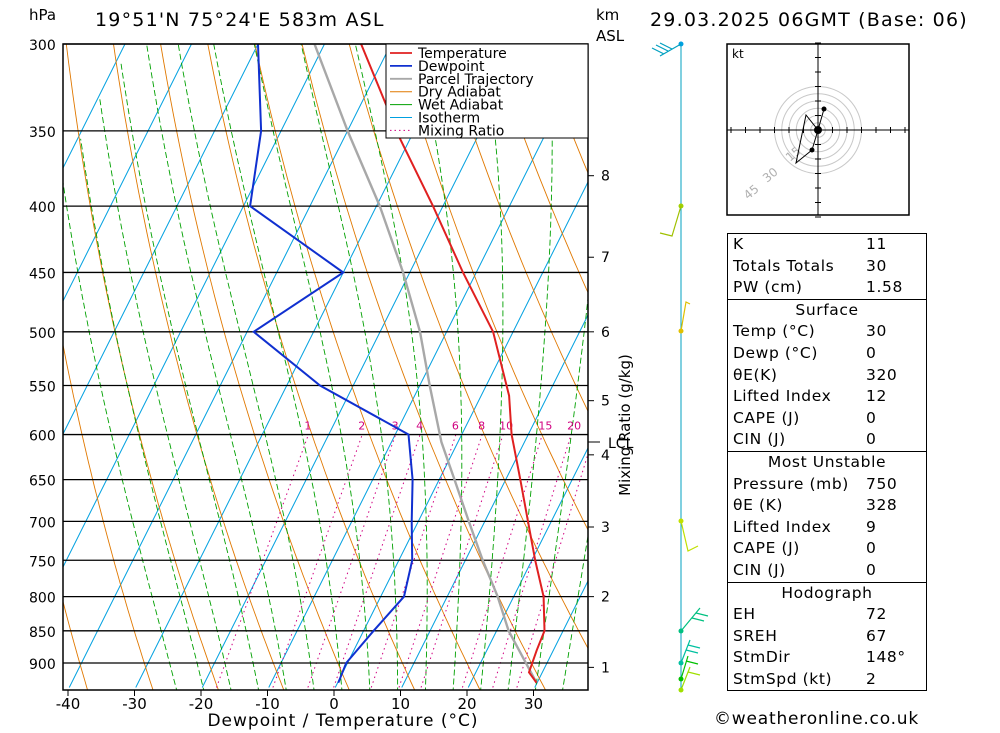 The height and width of the screenshot is (733, 1000). Describe the element at coordinates (817, 719) in the screenshot. I see `copyright-footer: ©weatheronline.co.uk` at that location.